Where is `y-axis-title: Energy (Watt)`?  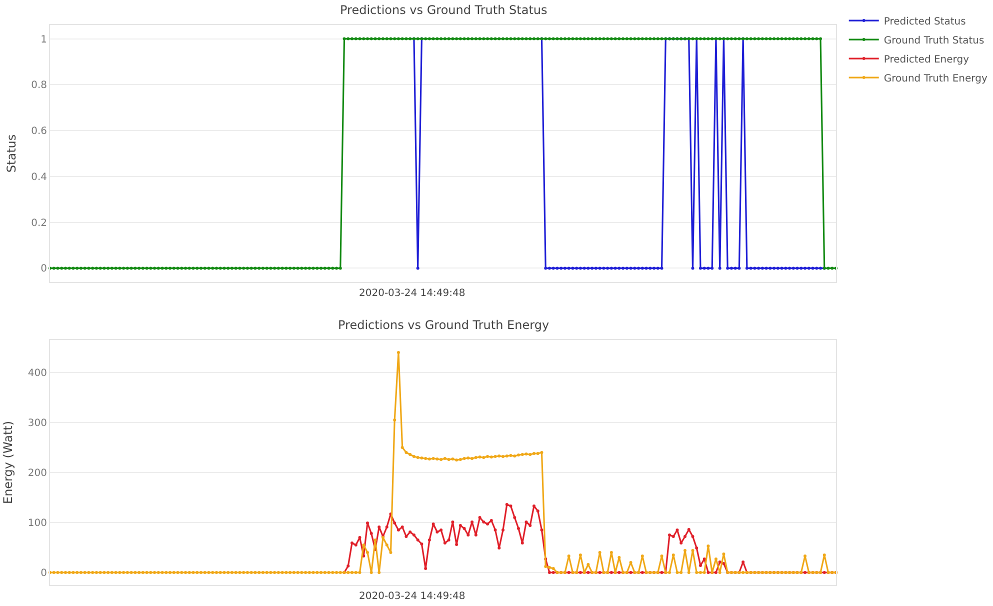
y-axis-title: Energy (Watt) is located at coordinates (8, 462).